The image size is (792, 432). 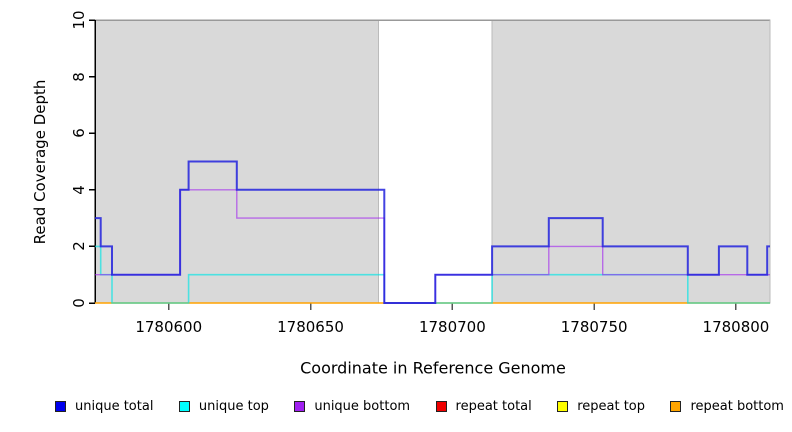 What do you see at coordinates (611, 406) in the screenshot?
I see `legend-label: repeat top` at bounding box center [611, 406].